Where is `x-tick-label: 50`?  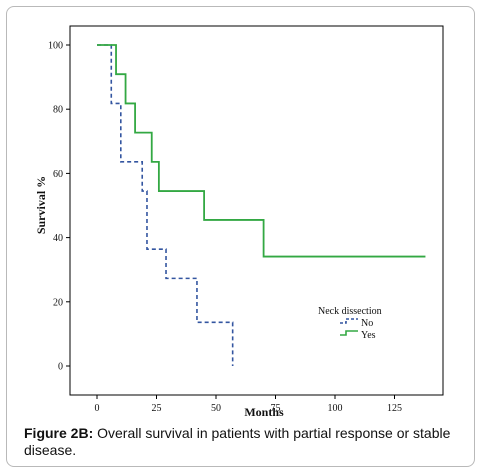
x-tick-label: 50 is located at coordinates (216, 408).